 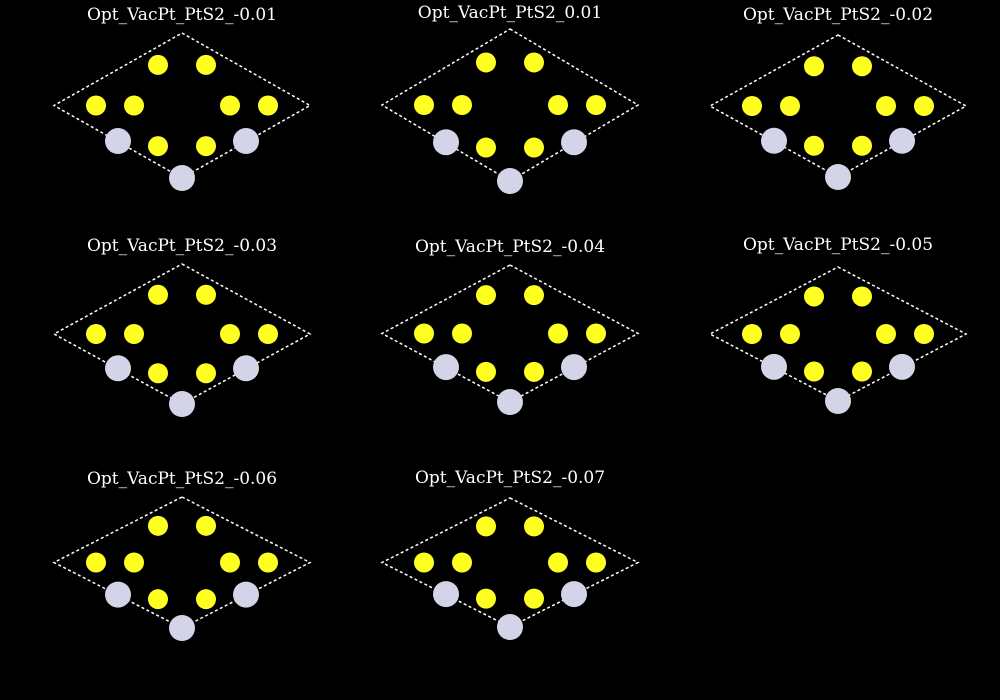 I want to click on panel-title: Opt_VacPt_PtS2_-0.05, so click(x=838, y=245).